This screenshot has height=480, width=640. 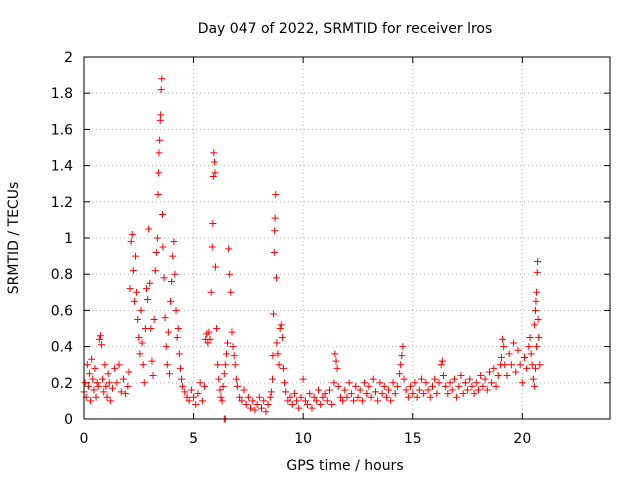 What do you see at coordinates (344, 466) in the screenshot?
I see `x-axis-label: GPS time / hours` at bounding box center [344, 466].